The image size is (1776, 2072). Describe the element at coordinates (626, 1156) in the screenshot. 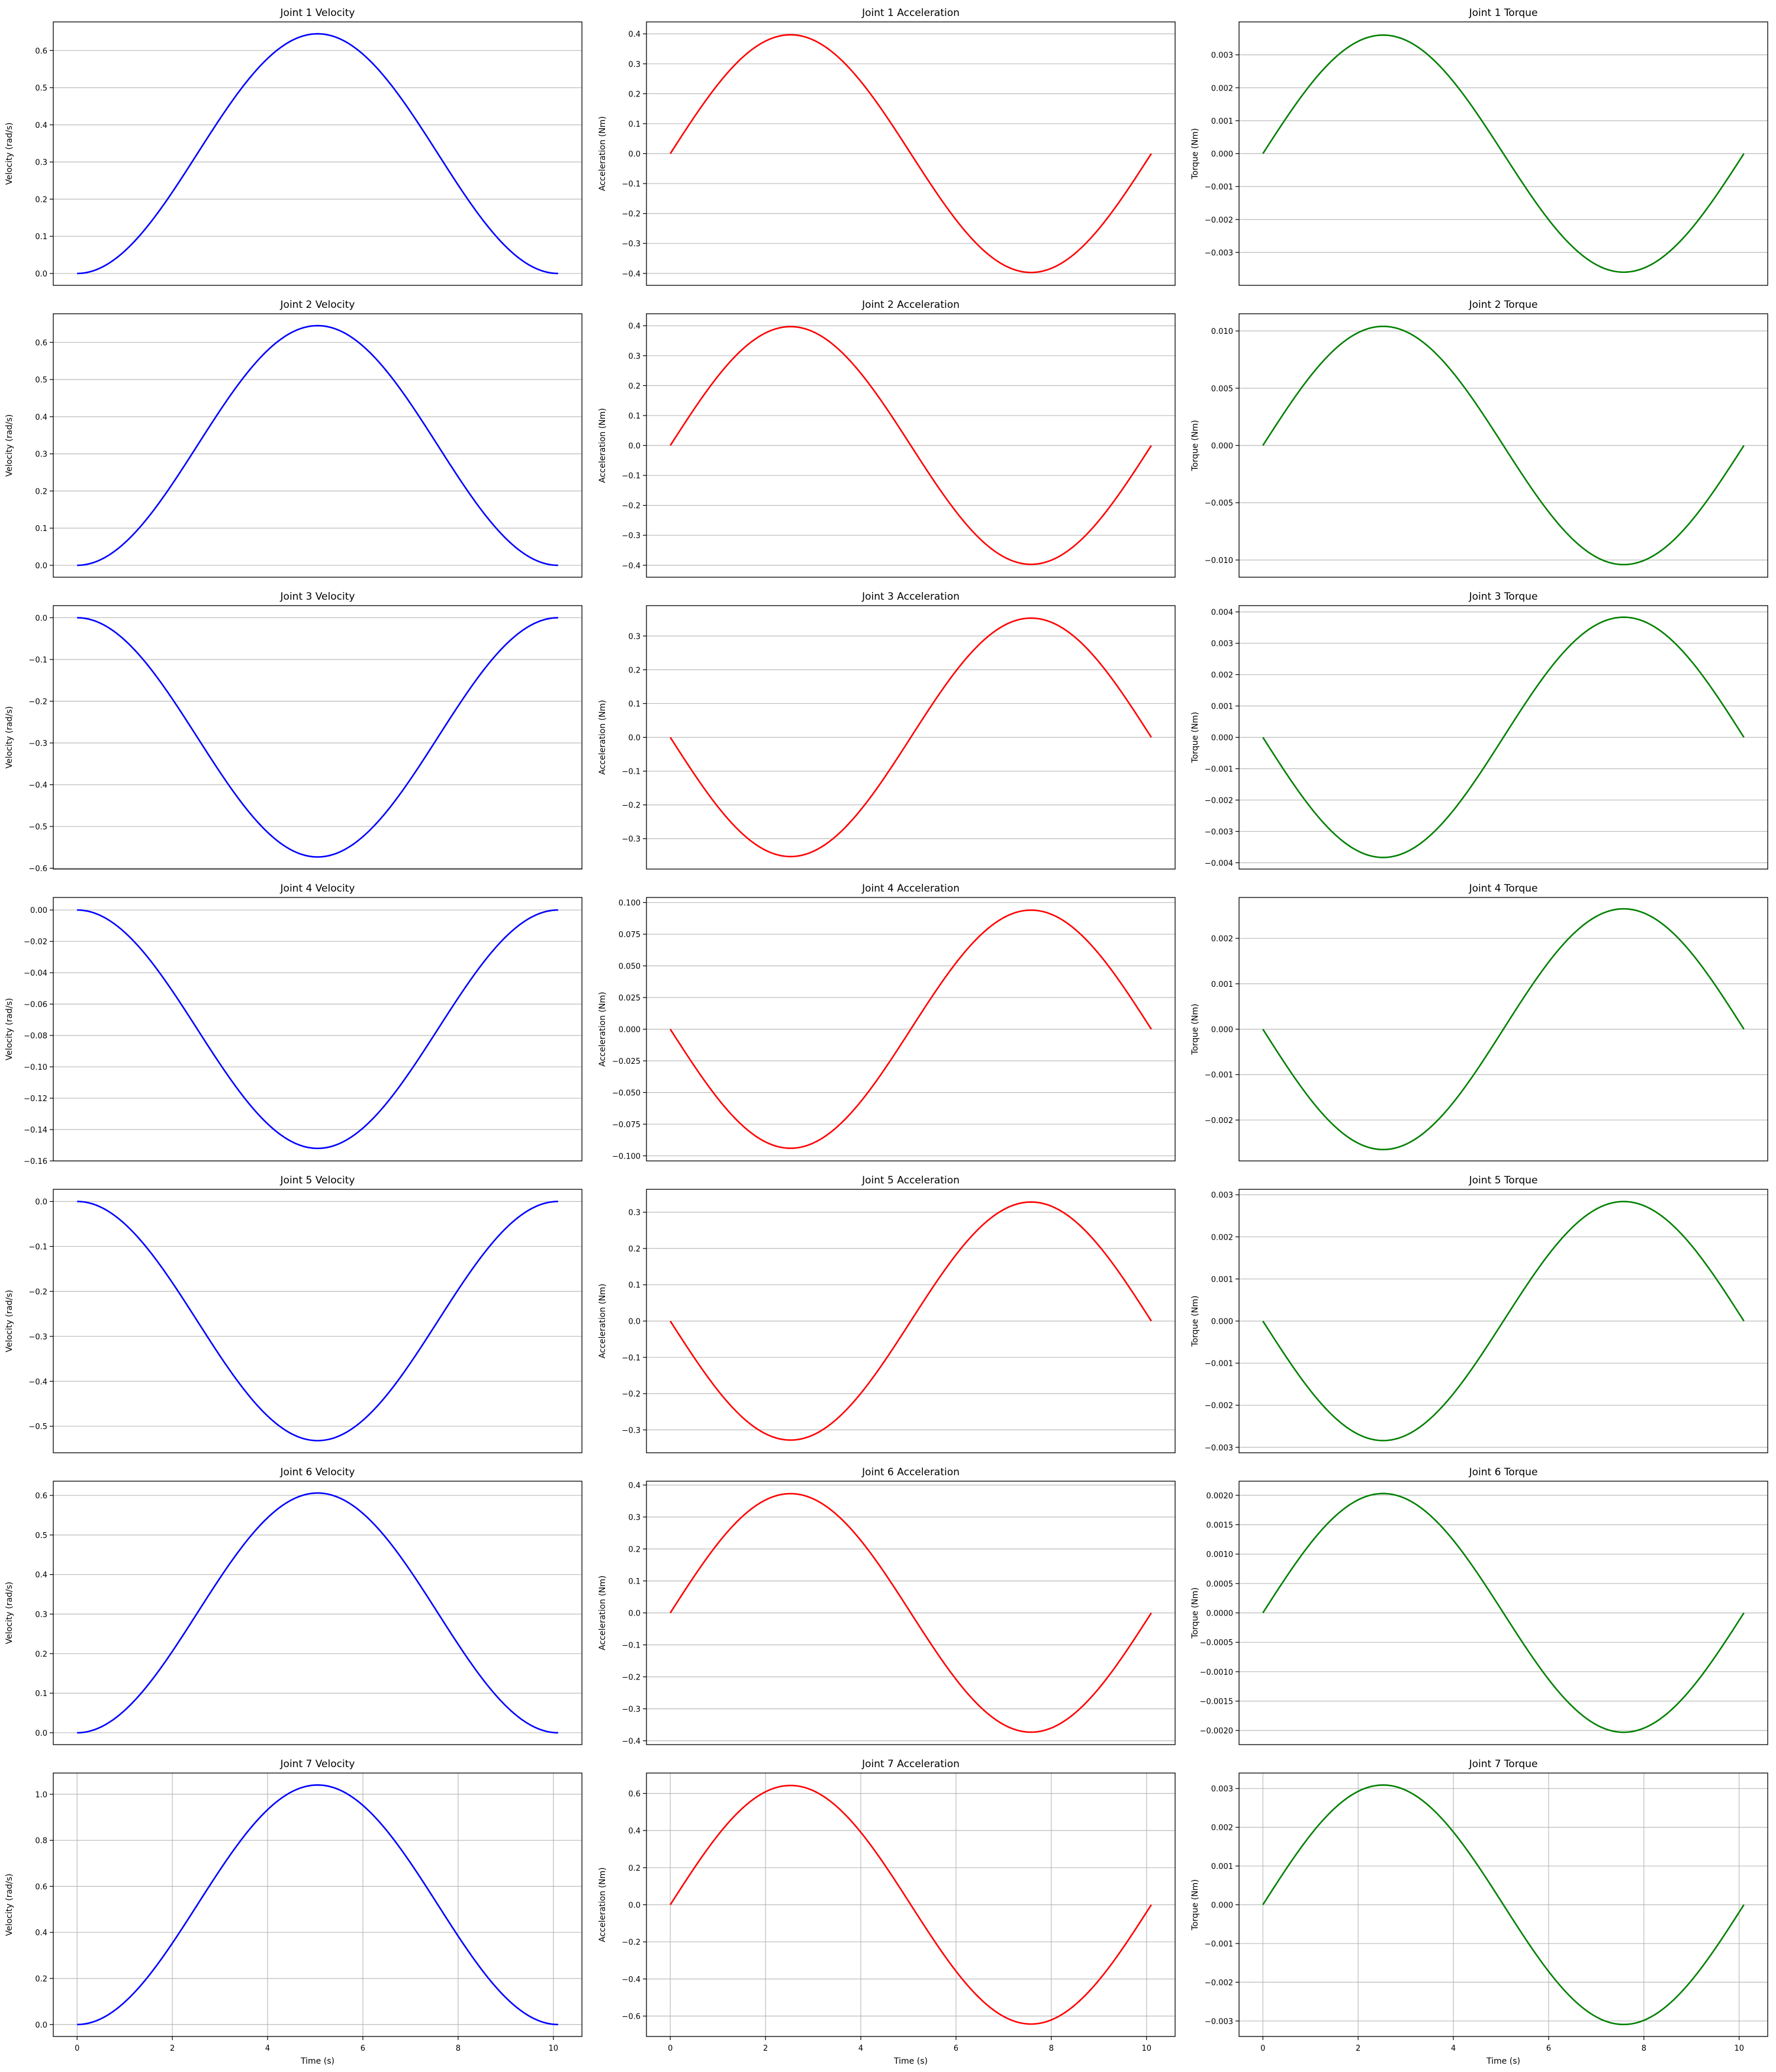

I see `y-tick-label: −0.100` at that location.